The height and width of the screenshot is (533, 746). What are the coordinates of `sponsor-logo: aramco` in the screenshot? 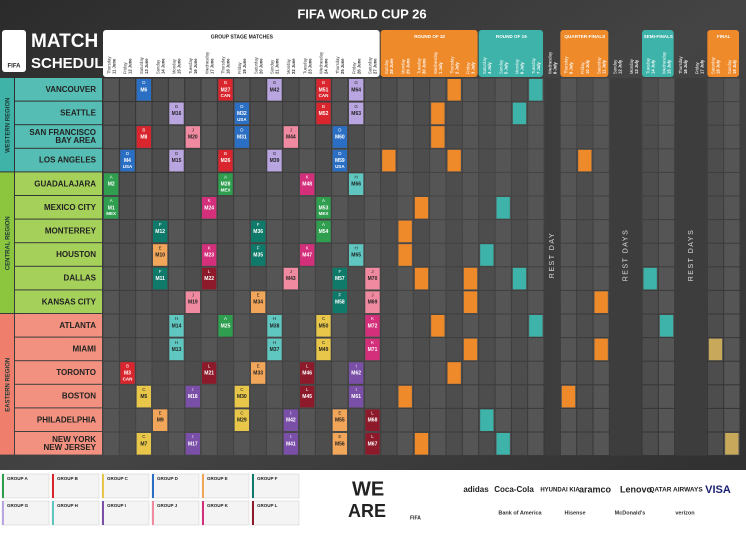 It's located at (595, 489).